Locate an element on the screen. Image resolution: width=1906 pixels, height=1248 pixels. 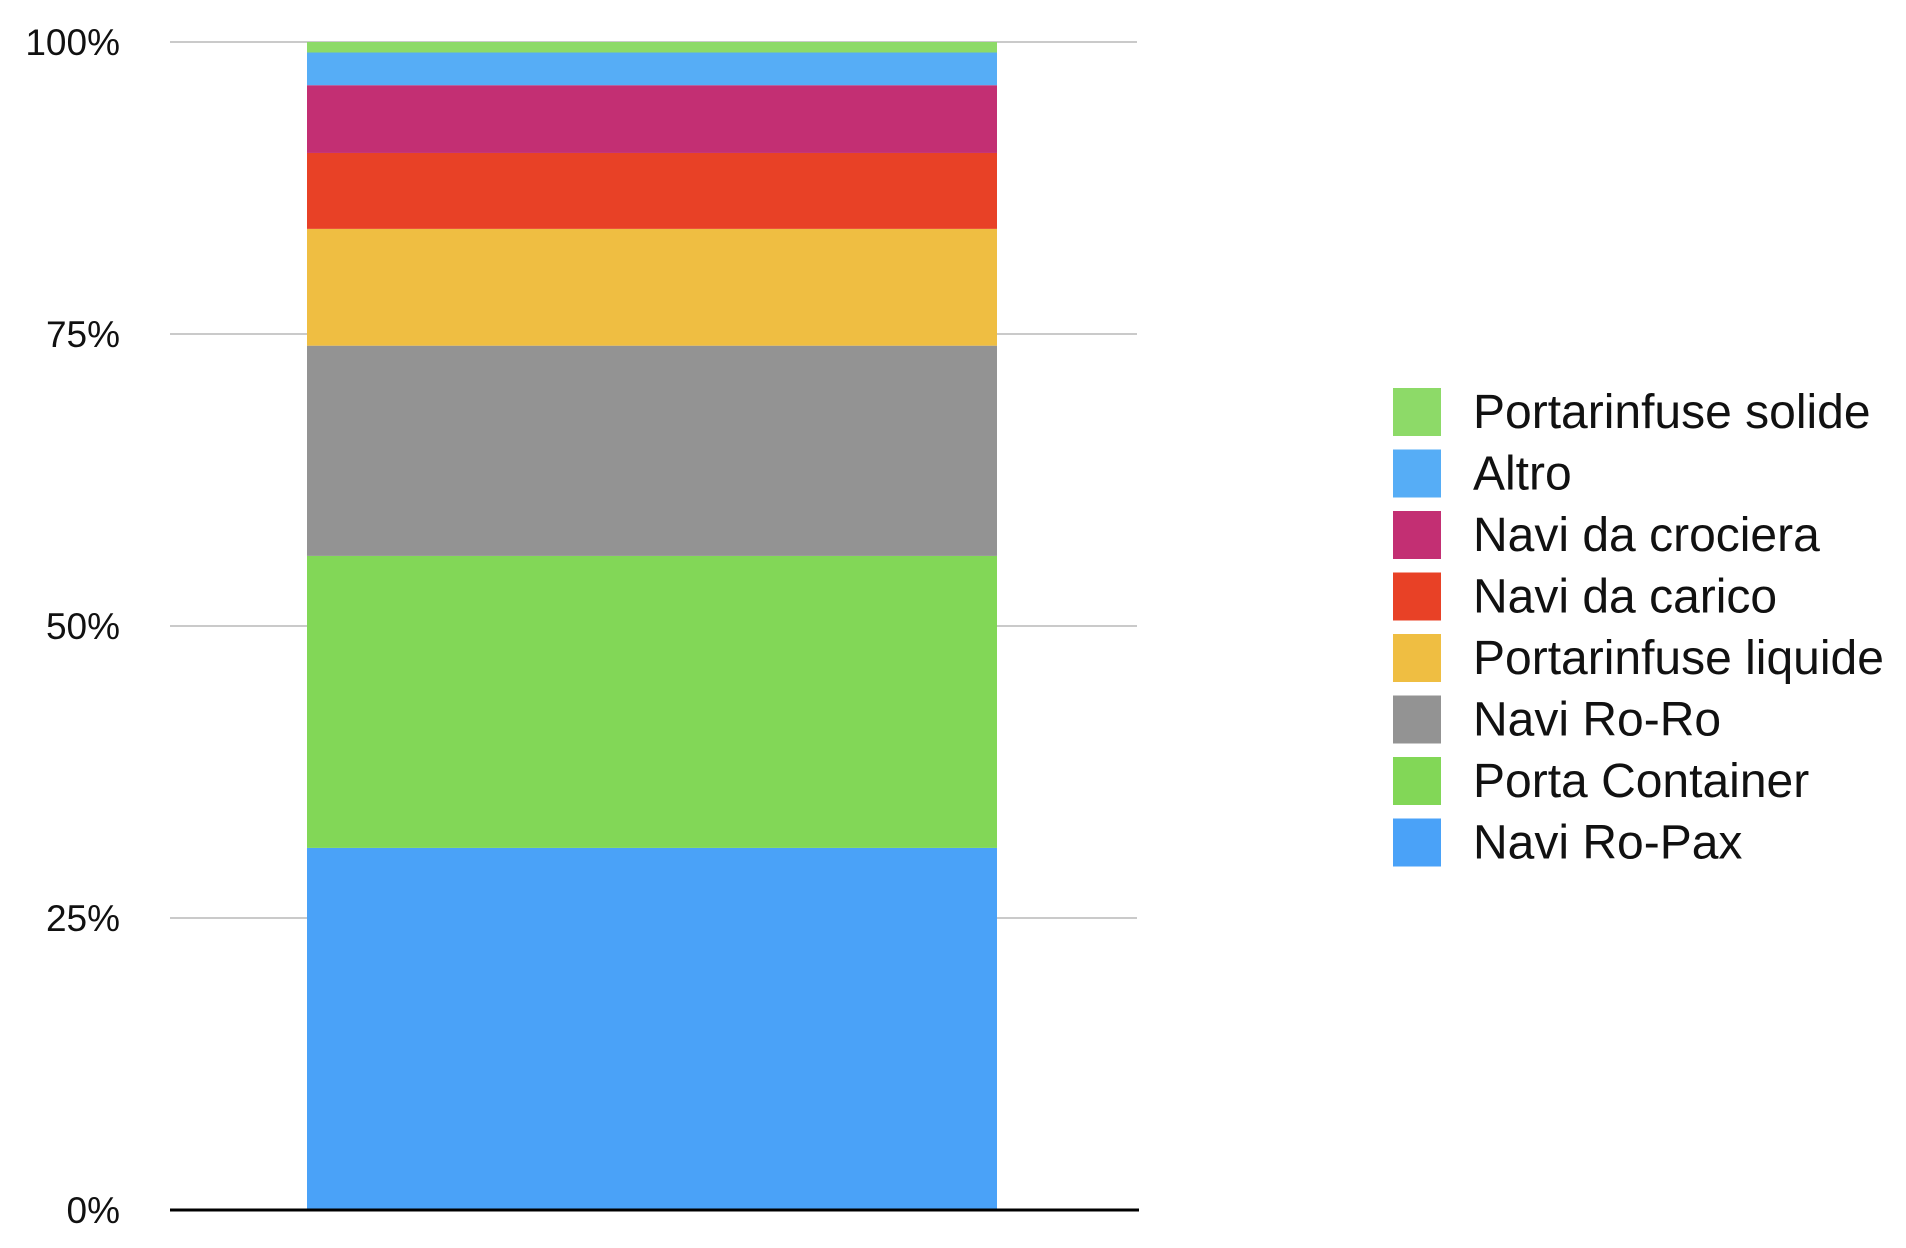
legend-label: Portarinfuse solide is located at coordinates (1672, 412).